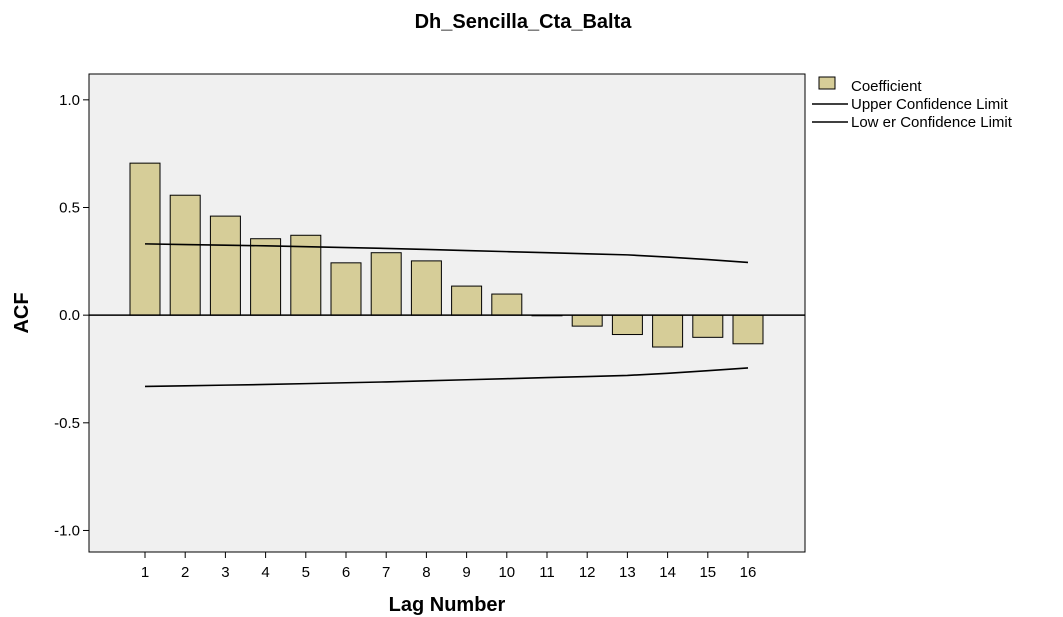 Image resolution: width=1063 pixels, height=617 pixels. Describe the element at coordinates (707, 572) in the screenshot. I see `x-tick-label: 15` at that location.